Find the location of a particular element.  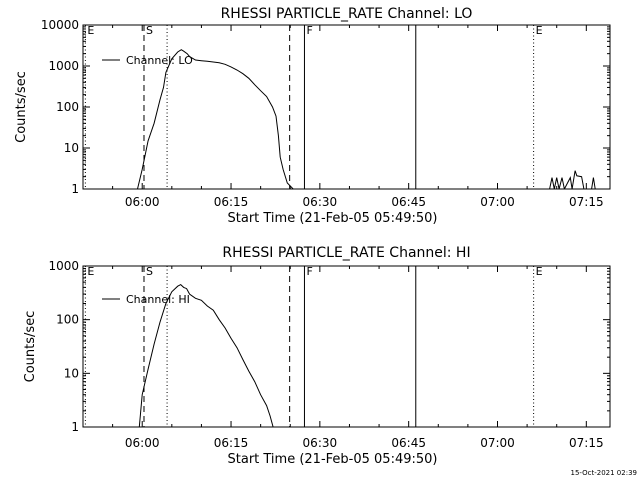

chart-title: RHESSI PARTICLE_RATE Channel: HI is located at coordinates (346, 253).